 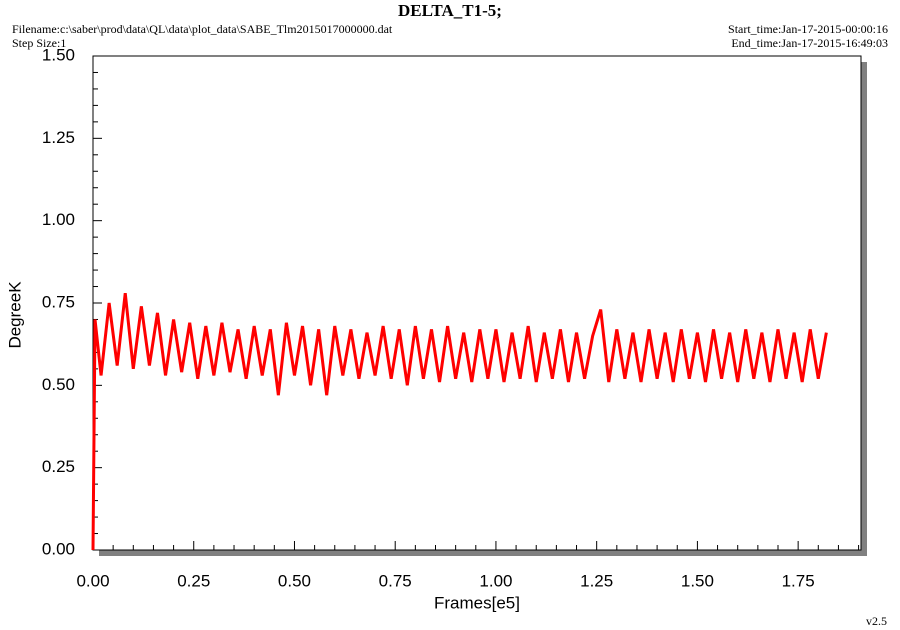 I want to click on chart-title: DELTA_T1-5;, so click(x=450, y=10).